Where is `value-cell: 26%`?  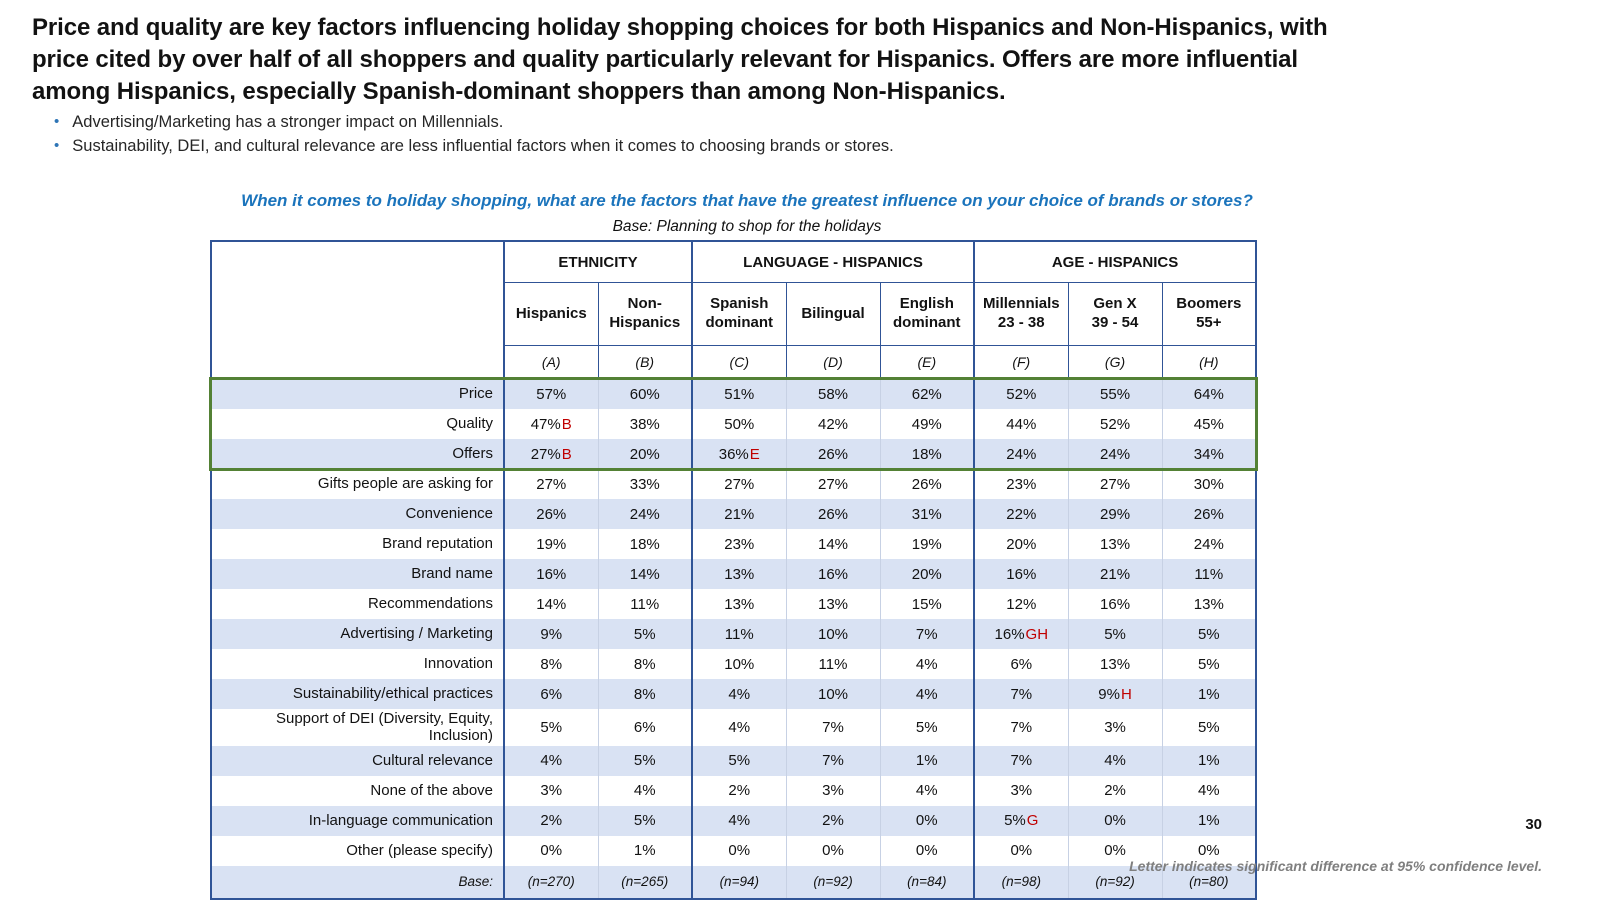 value-cell: 26% is located at coordinates (833, 454).